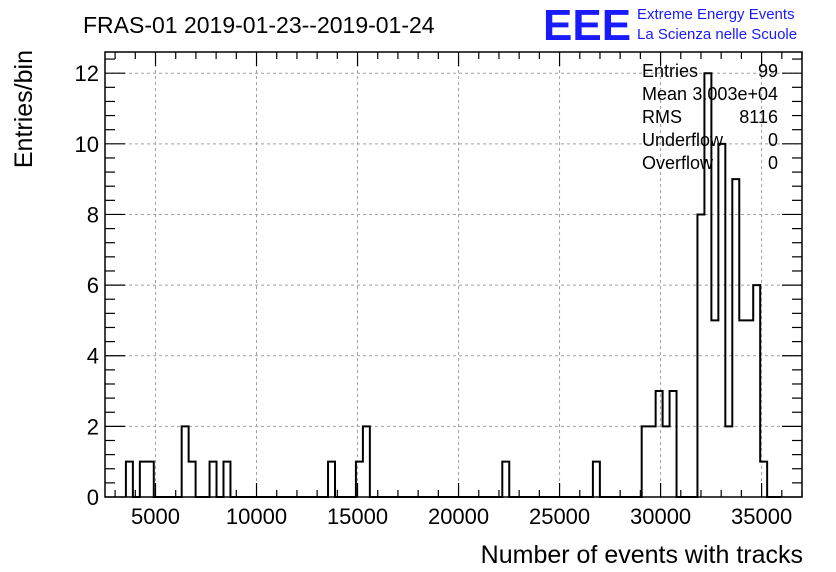 This screenshot has width=836, height=572. Describe the element at coordinates (773, 163) in the screenshot. I see `stats-value-4: 0` at that location.